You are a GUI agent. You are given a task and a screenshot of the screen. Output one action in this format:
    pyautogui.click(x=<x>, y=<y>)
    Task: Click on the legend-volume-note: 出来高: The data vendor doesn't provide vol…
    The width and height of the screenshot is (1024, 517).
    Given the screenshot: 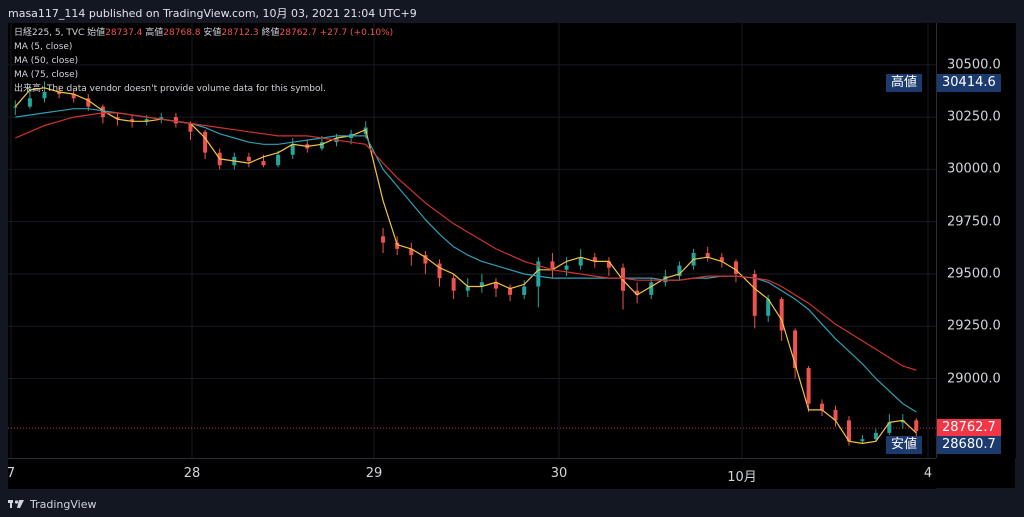 What is the action you would take?
    pyautogui.click(x=170, y=89)
    